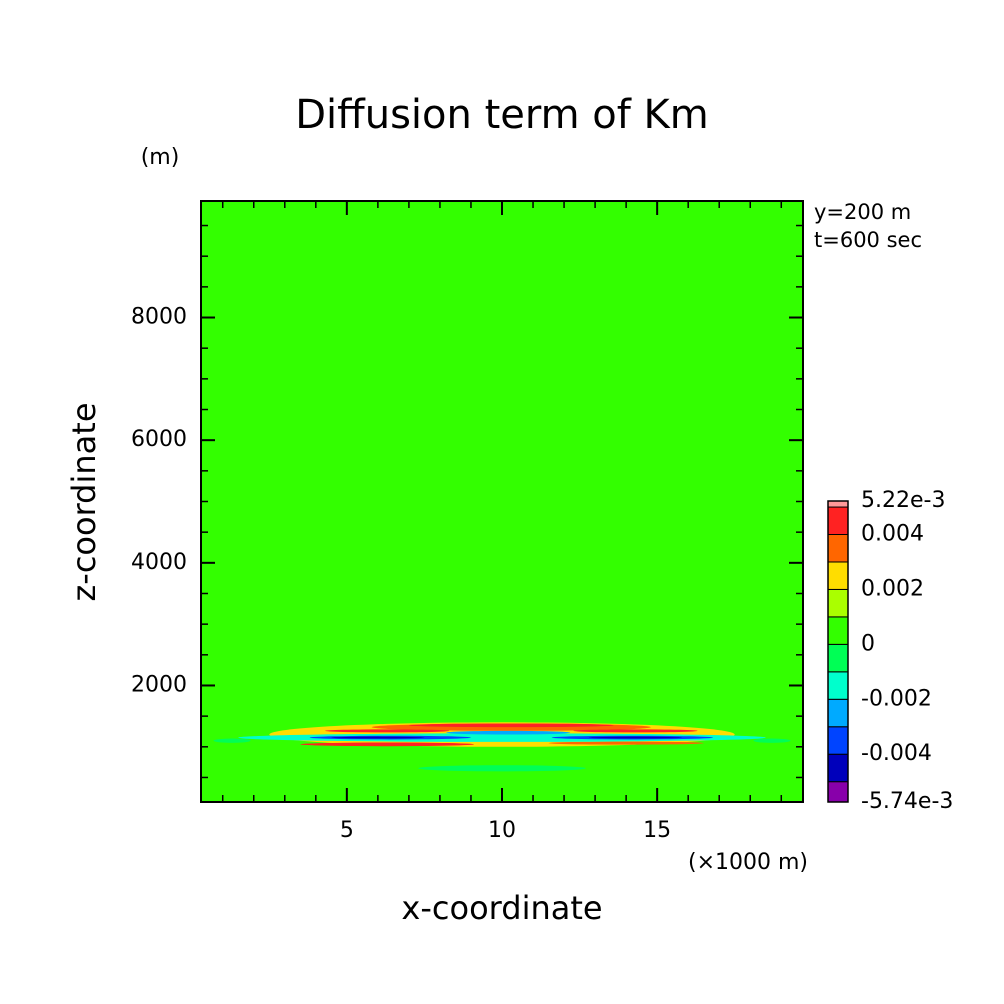 This screenshot has width=1004, height=1004. What do you see at coordinates (159, 317) in the screenshot?
I see `y-tick-label: 8000` at bounding box center [159, 317].